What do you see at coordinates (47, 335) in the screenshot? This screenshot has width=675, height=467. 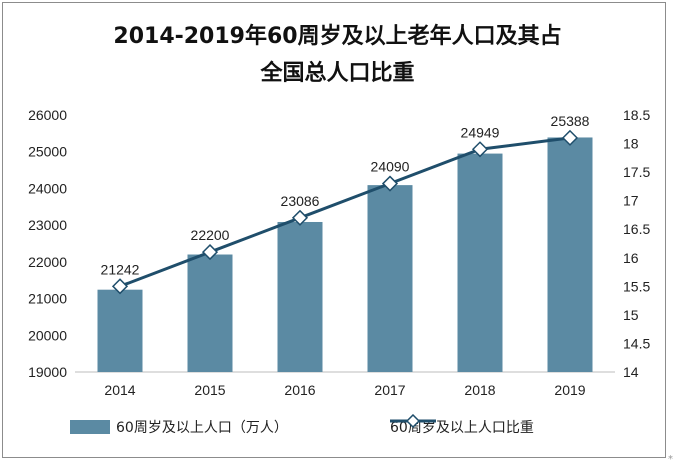 I see `y-left-tick-label-1: 20000` at bounding box center [47, 335].